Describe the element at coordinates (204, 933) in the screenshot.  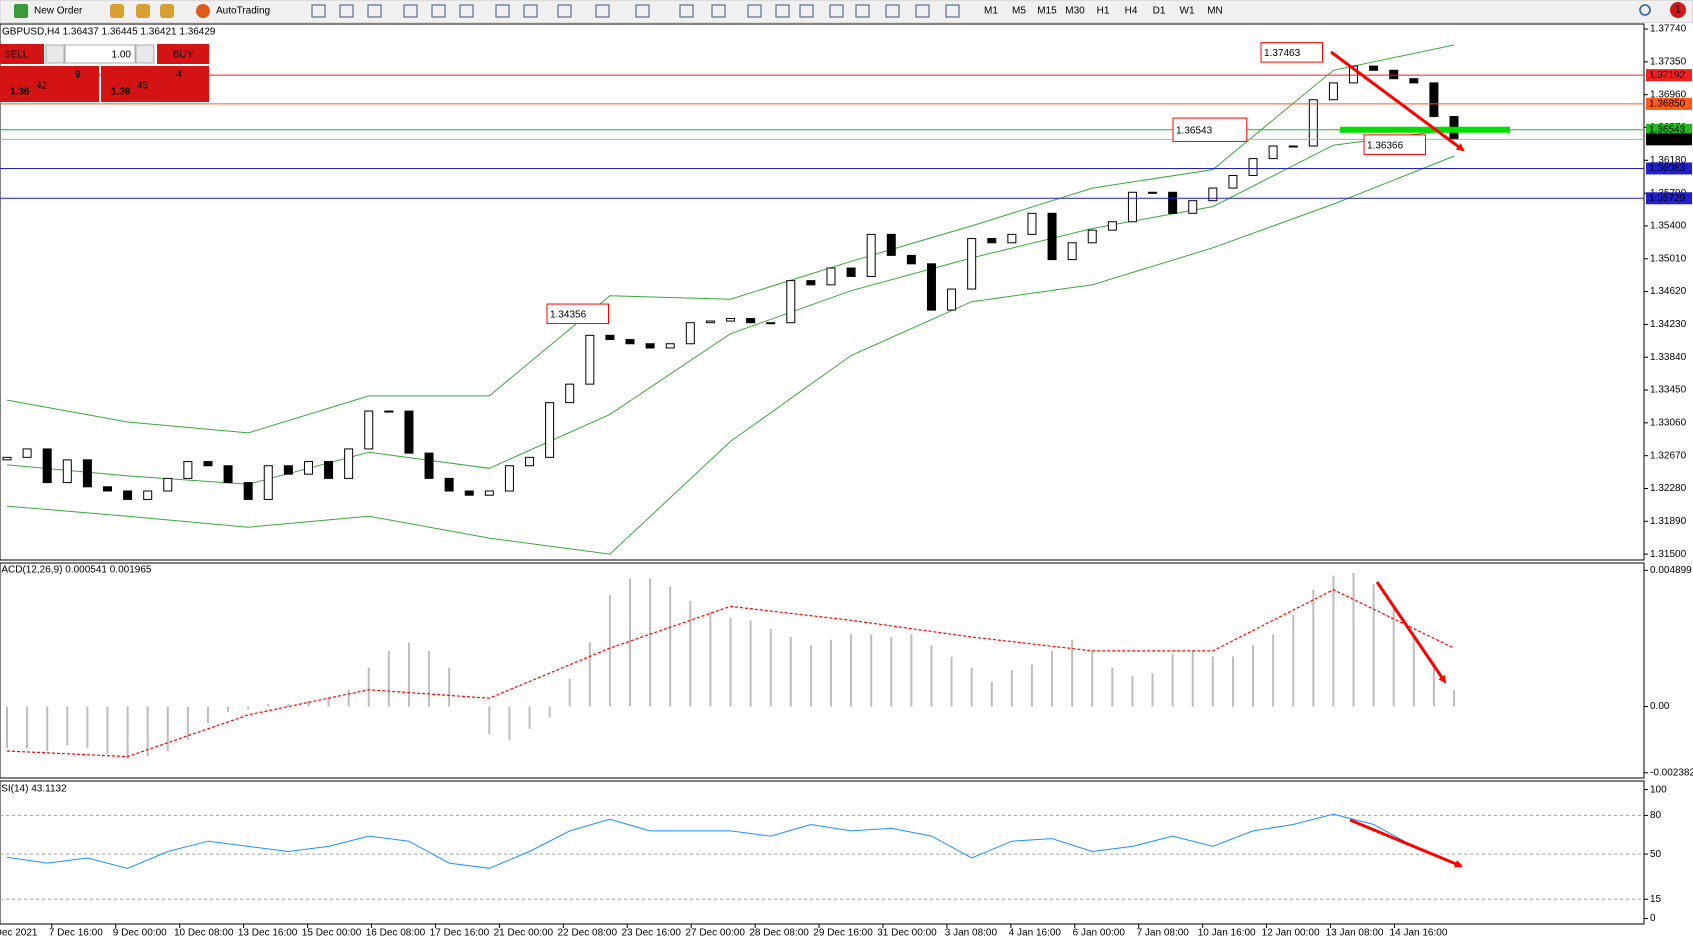
I see `x-tick-label: 10 Dec 08:00` at that location.